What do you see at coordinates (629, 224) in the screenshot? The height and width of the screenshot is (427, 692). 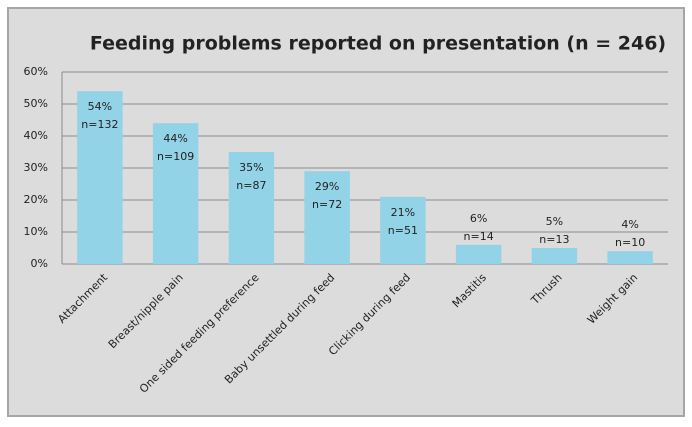 I see `value-label: 4%` at bounding box center [629, 224].